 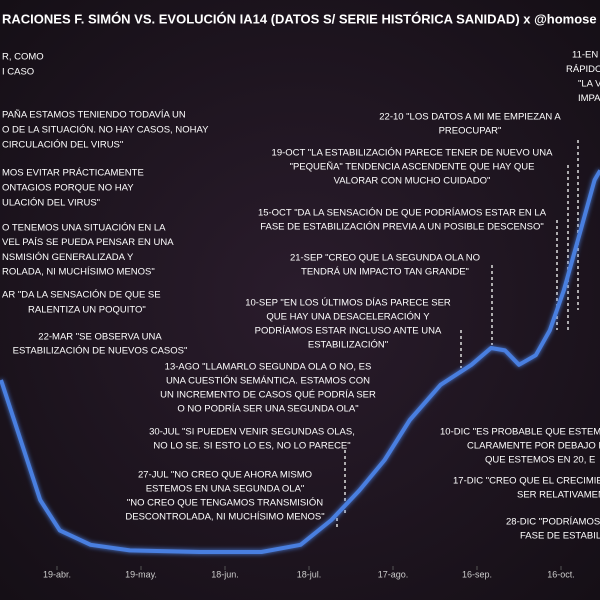 I want to click on annotation-line: 22-10 "LOS DATOS A MI ME EMPIEZAN A, so click(x=470, y=117).